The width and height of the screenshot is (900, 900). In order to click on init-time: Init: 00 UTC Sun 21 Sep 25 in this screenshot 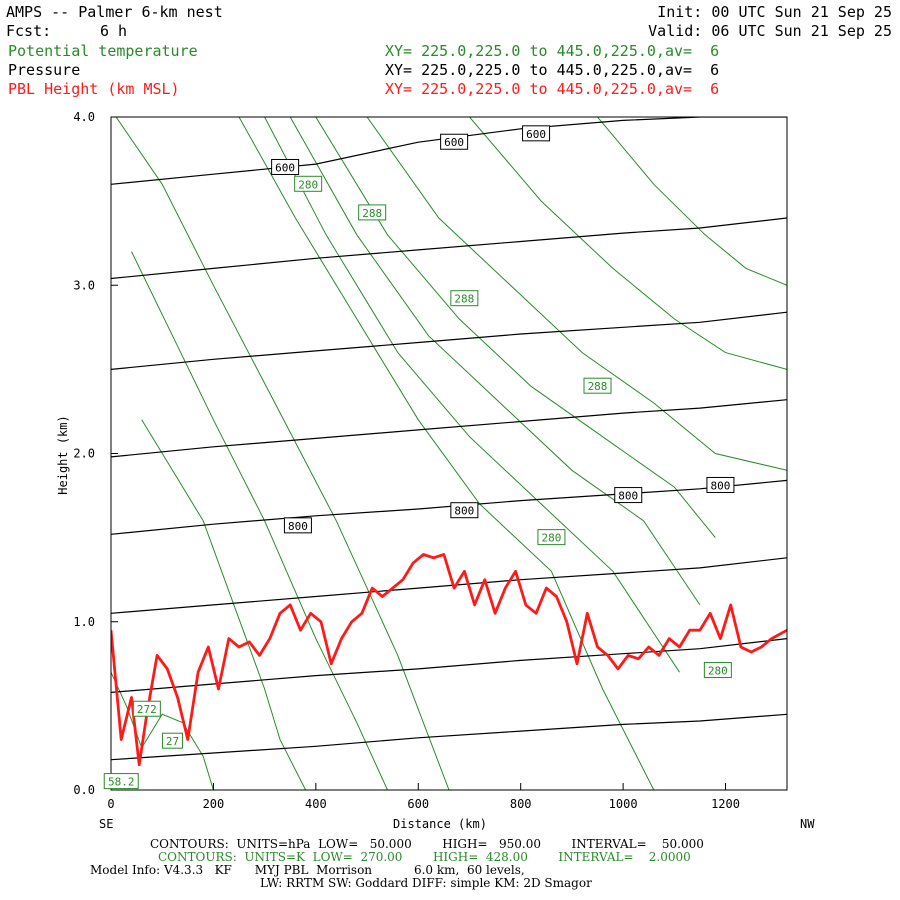, I will do `click(774, 12)`.